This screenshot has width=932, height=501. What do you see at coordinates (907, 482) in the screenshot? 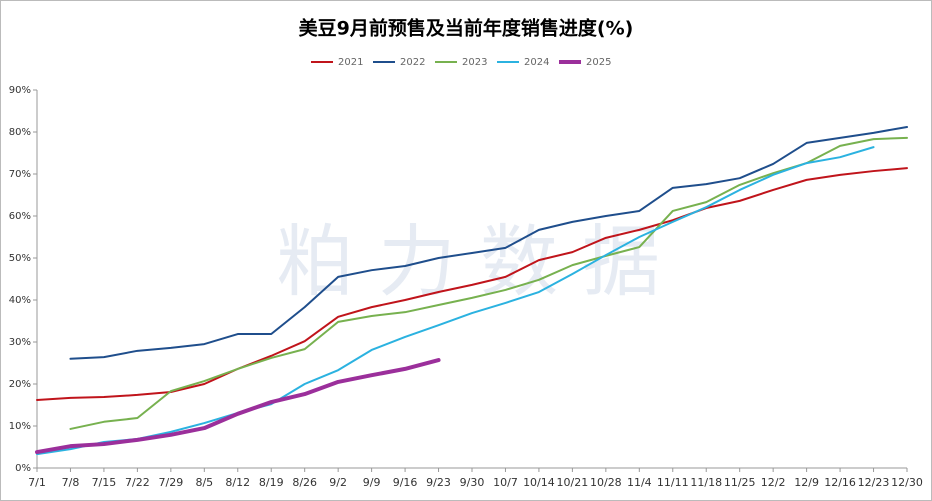
I see `x-tick-label: 12/30` at bounding box center [907, 482].